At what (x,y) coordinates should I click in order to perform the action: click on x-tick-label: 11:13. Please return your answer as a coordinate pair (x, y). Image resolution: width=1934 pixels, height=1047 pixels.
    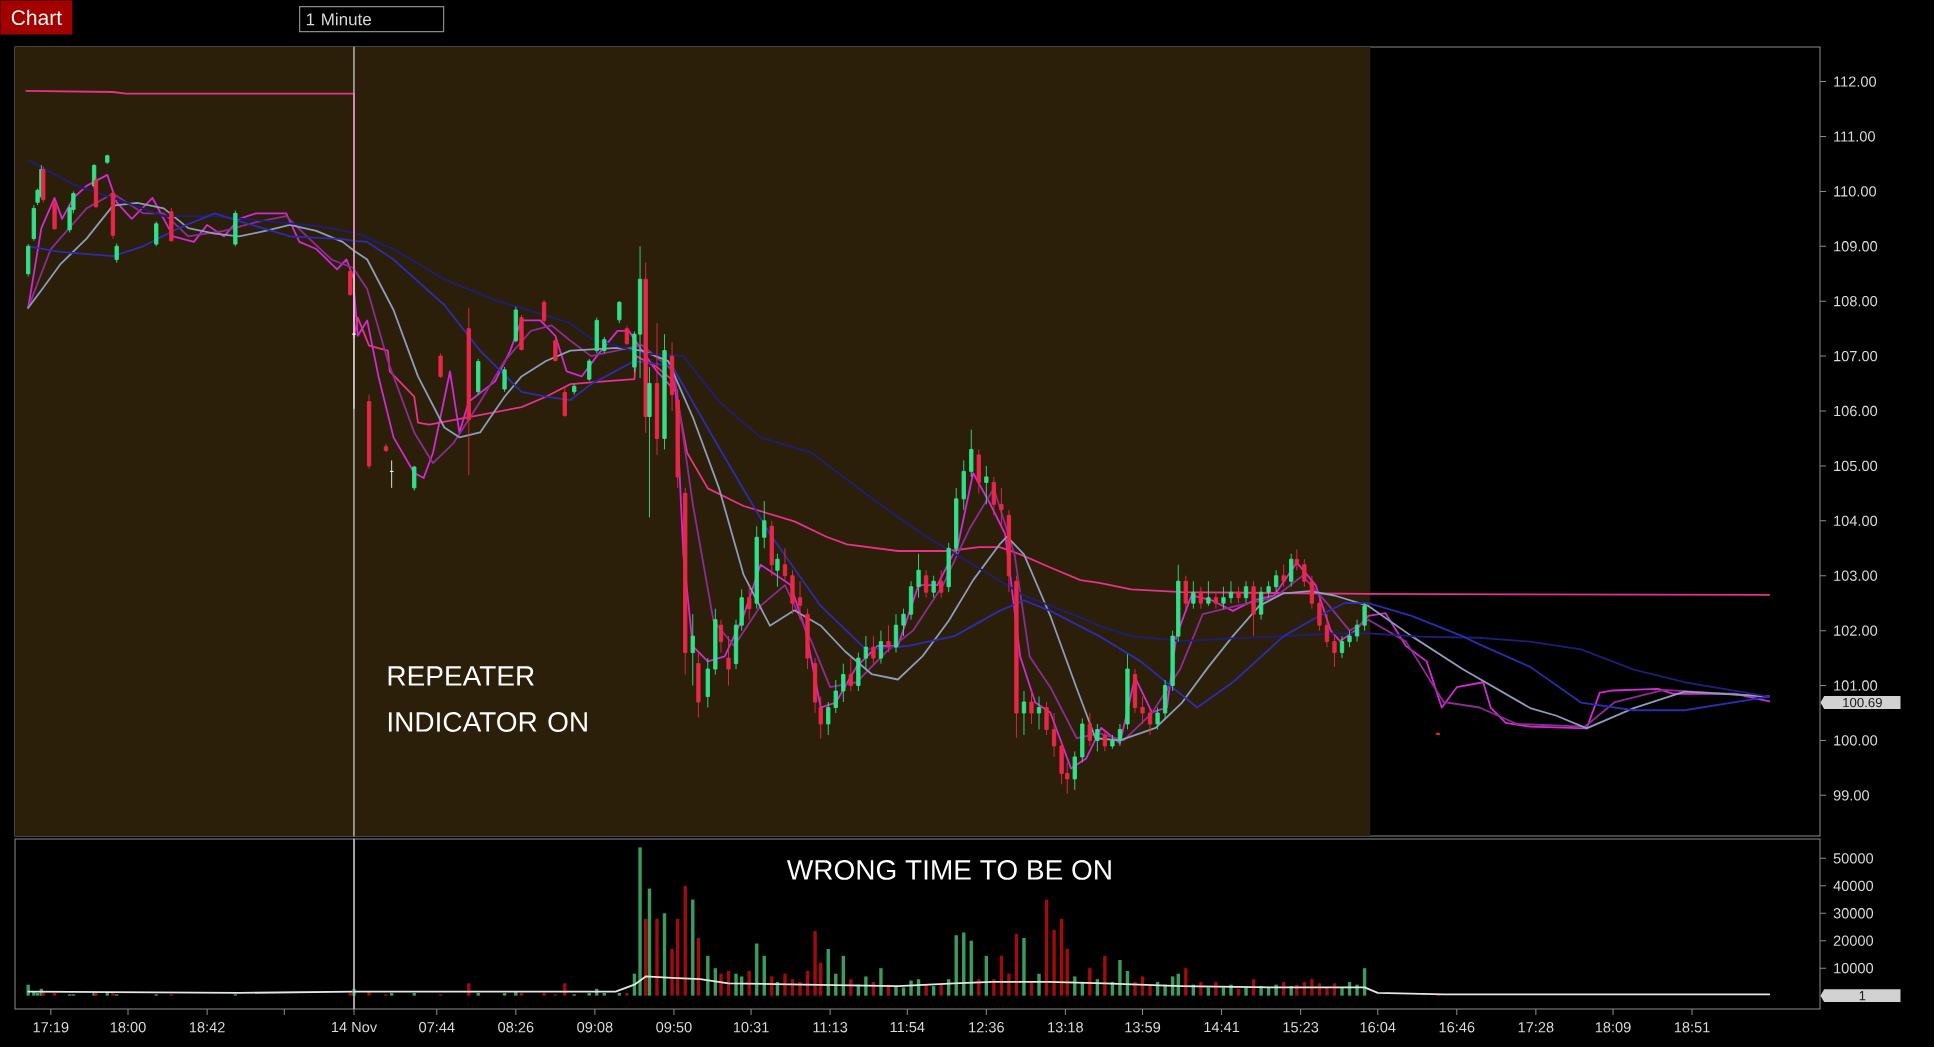
    Looking at the image, I should click on (830, 1027).